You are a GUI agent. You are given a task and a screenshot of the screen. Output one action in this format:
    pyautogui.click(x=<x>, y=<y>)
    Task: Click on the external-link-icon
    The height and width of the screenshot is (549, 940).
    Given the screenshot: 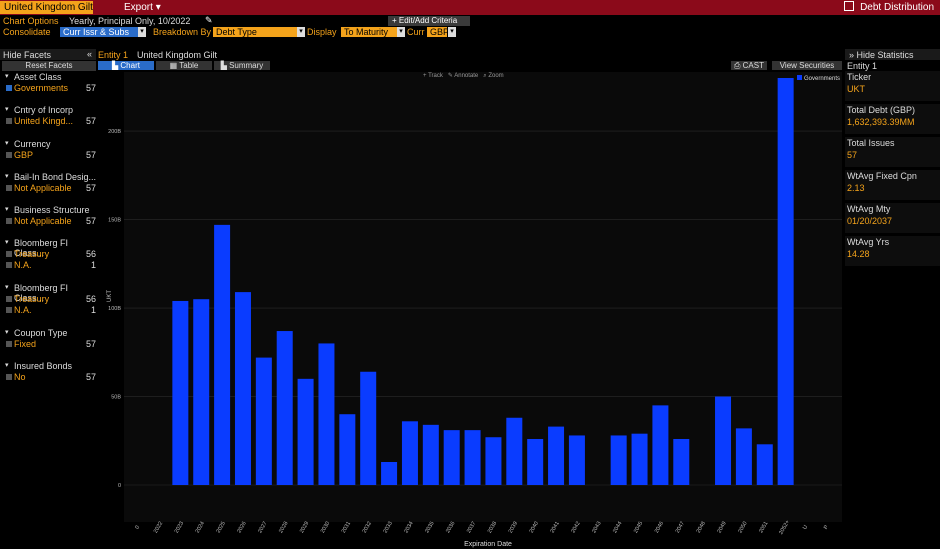 What is the action you would take?
    pyautogui.click(x=849, y=6)
    